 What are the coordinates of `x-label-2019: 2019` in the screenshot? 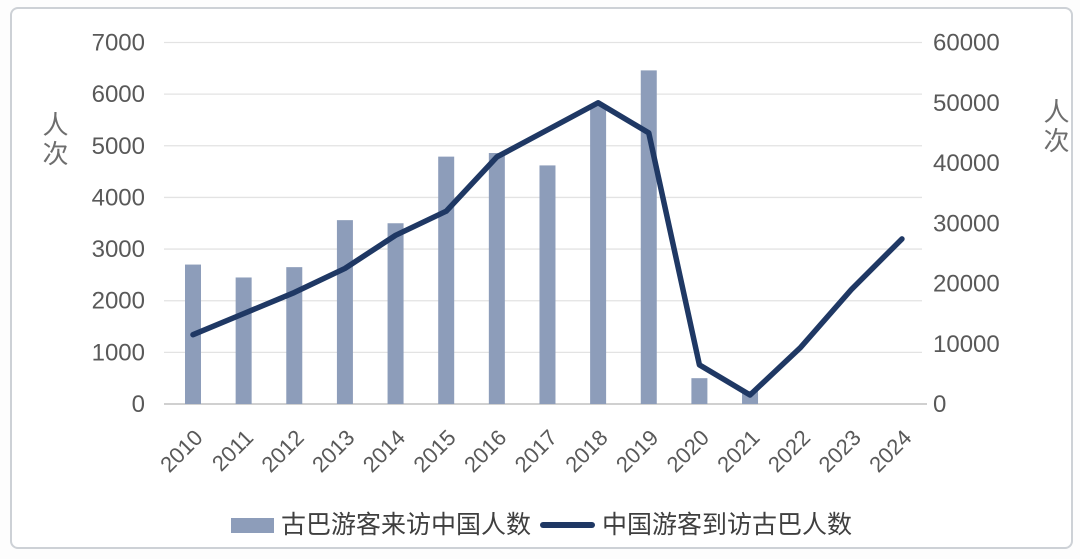 It's located at (637, 451).